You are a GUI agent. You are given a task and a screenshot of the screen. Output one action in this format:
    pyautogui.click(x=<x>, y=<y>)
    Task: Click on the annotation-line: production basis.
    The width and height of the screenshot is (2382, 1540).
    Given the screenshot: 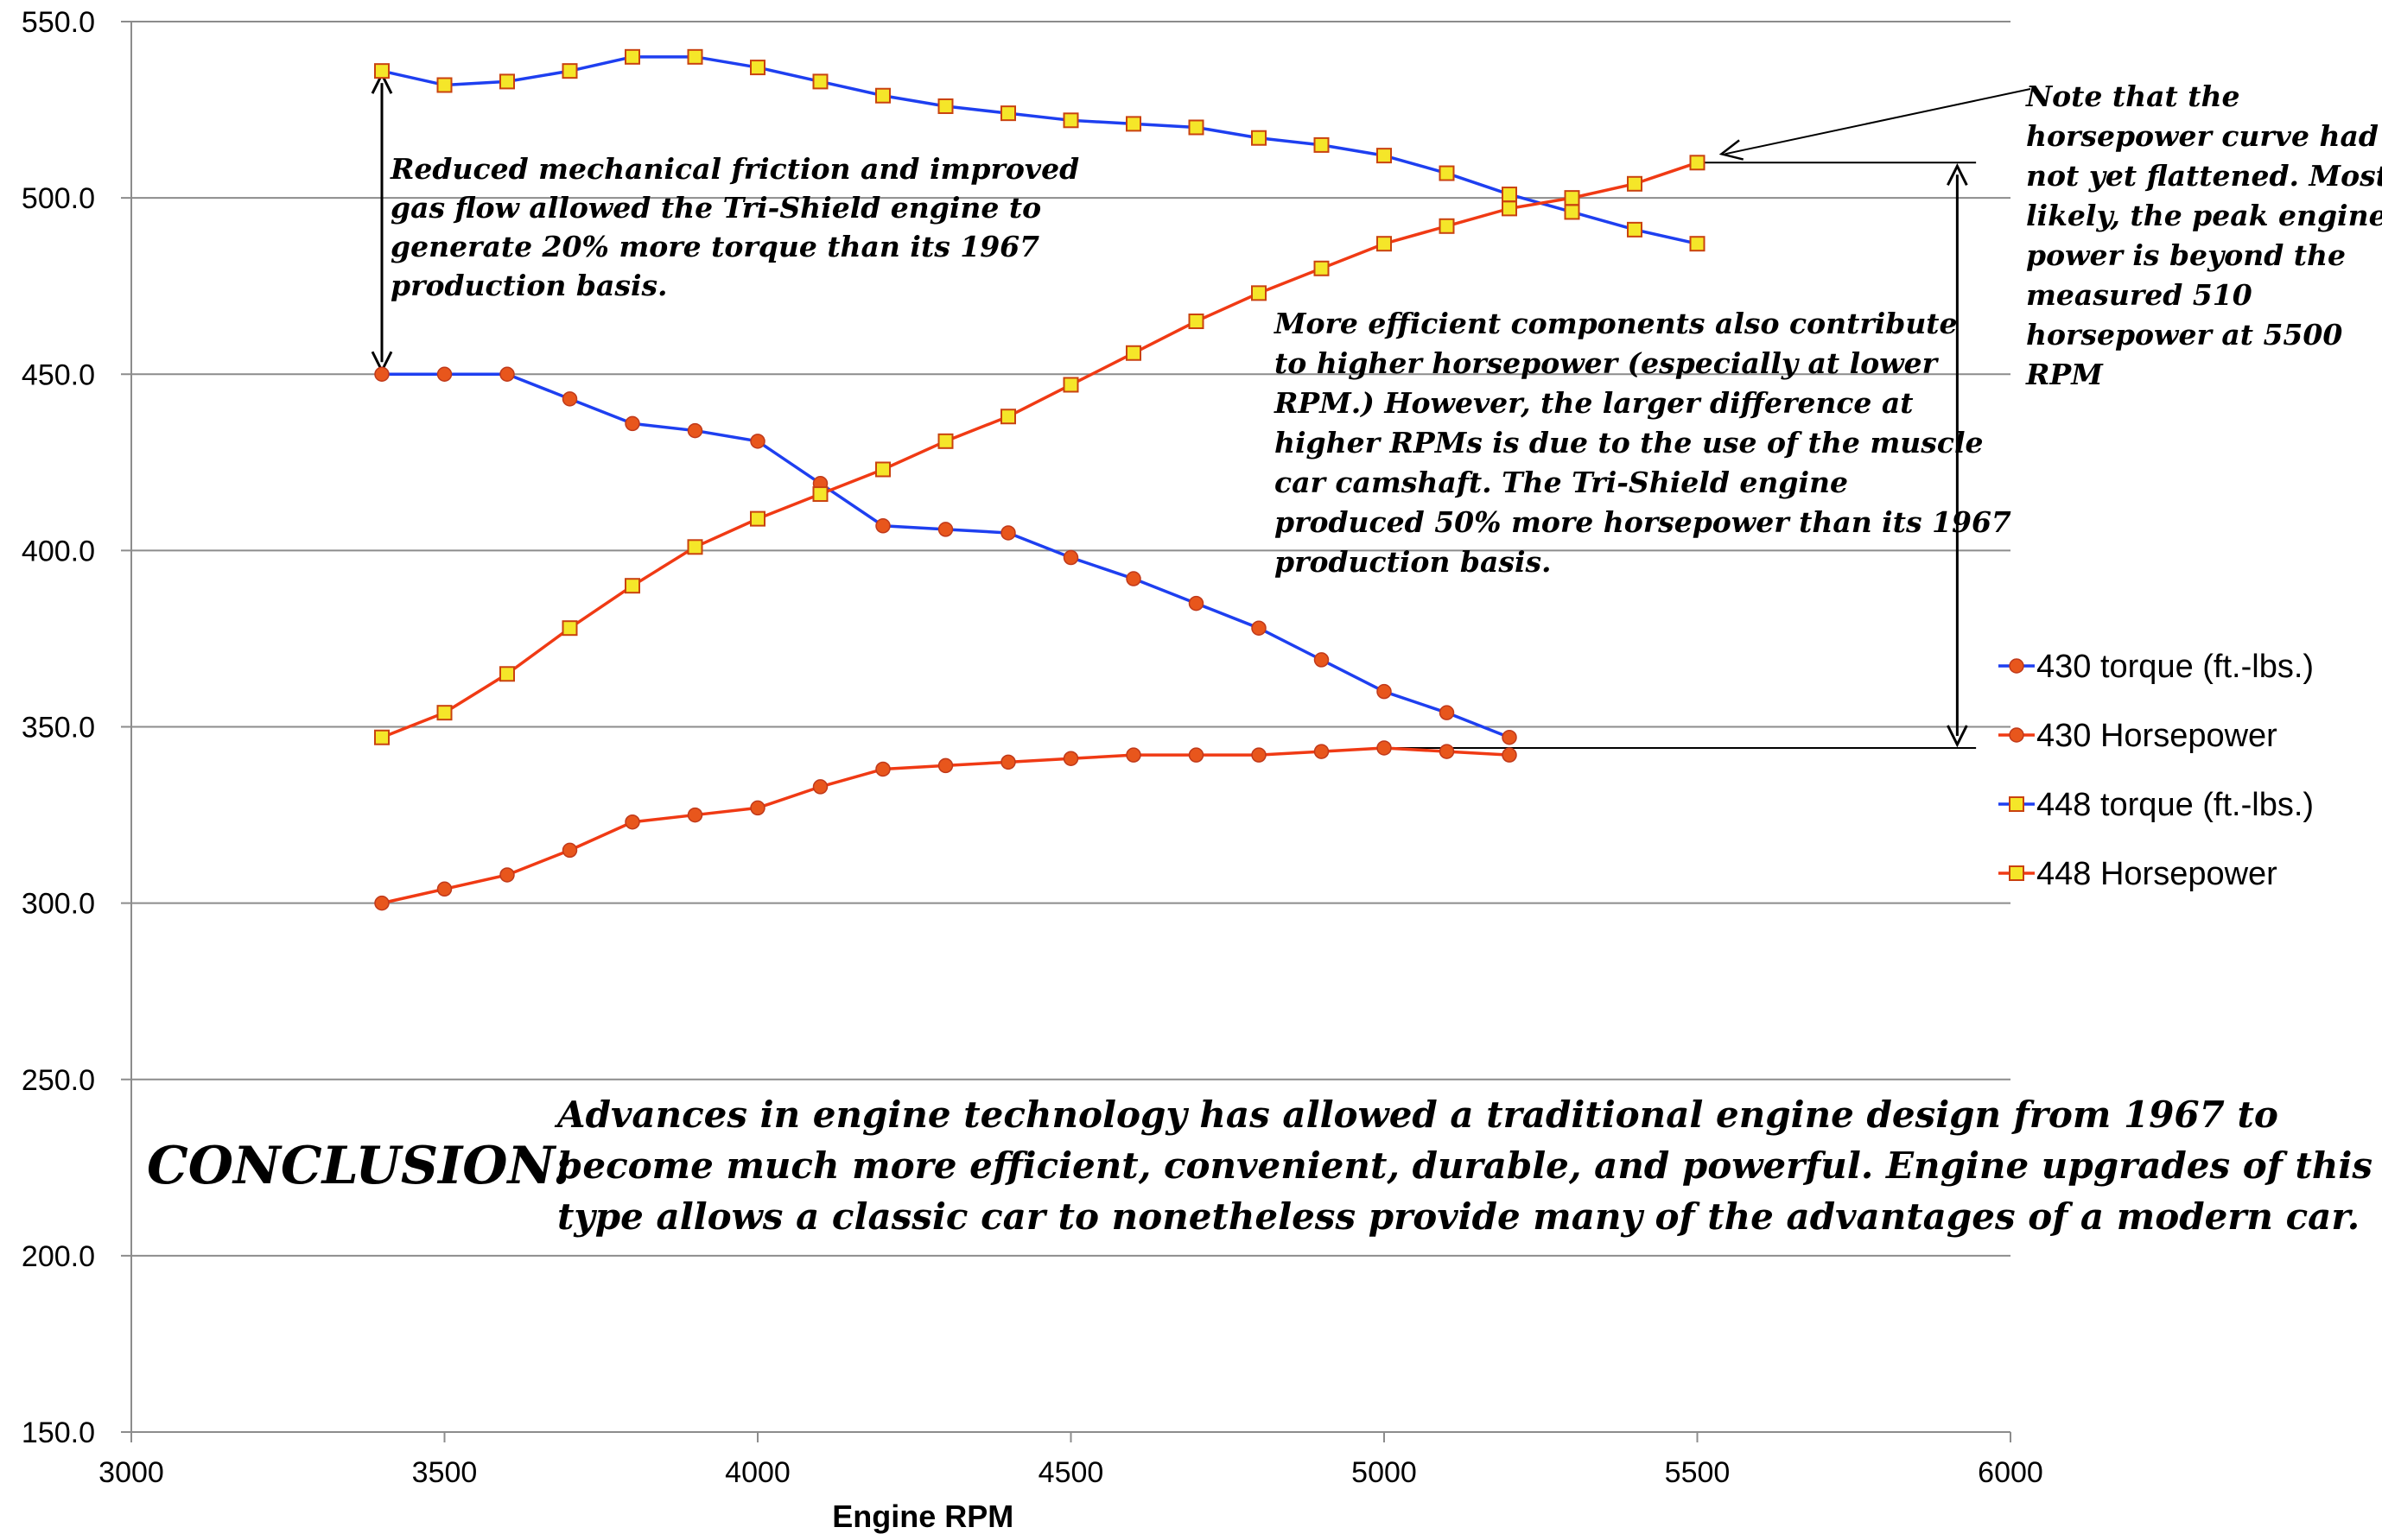 What is the action you would take?
    pyautogui.click(x=1413, y=562)
    